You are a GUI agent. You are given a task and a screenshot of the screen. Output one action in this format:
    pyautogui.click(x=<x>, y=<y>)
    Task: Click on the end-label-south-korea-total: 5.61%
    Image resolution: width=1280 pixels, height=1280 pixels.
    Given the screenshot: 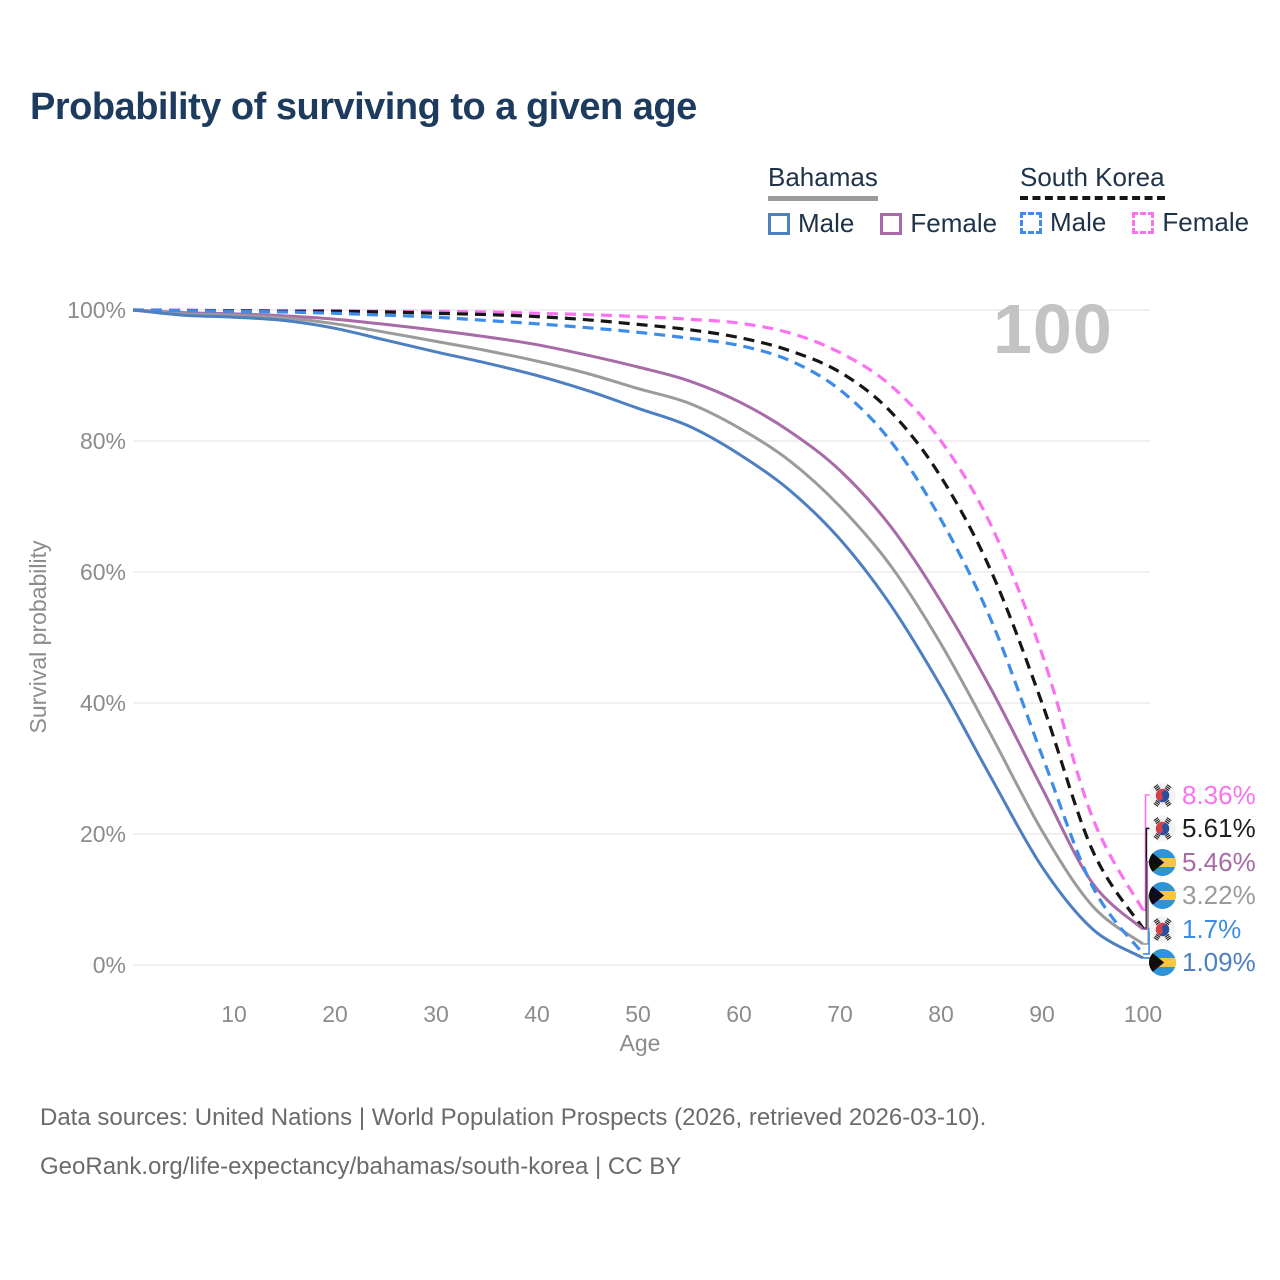 What is the action you would take?
    pyautogui.click(x=1202, y=828)
    